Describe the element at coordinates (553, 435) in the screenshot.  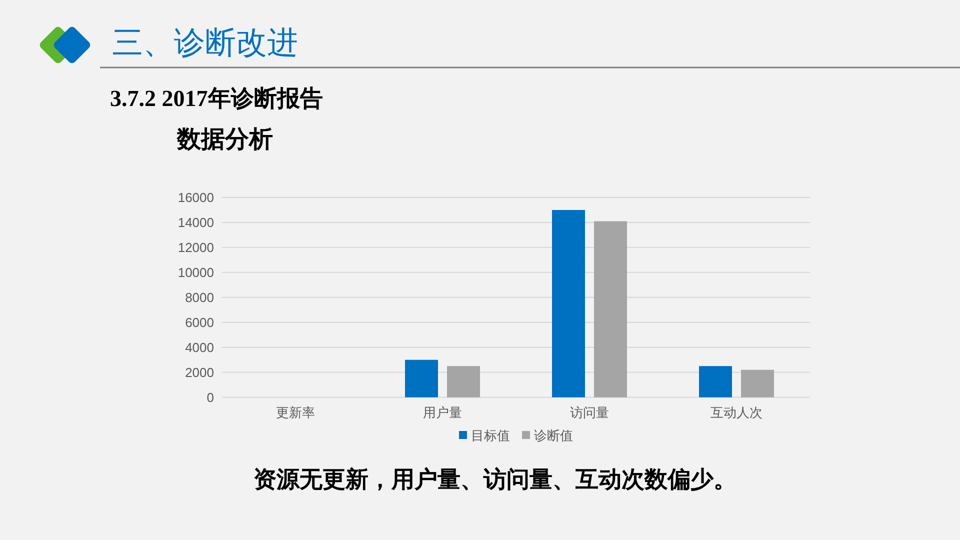
I see `legend-label: 诊断值` at that location.